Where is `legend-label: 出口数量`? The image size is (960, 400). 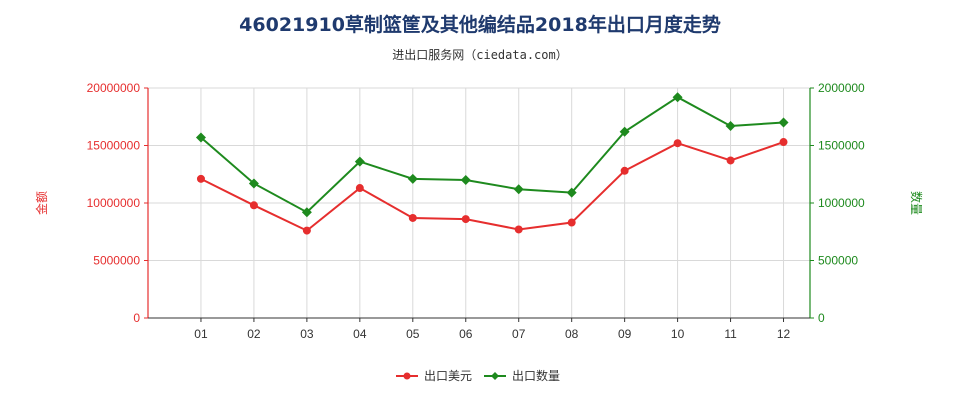
legend-label: 出口数量 is located at coordinates (536, 375).